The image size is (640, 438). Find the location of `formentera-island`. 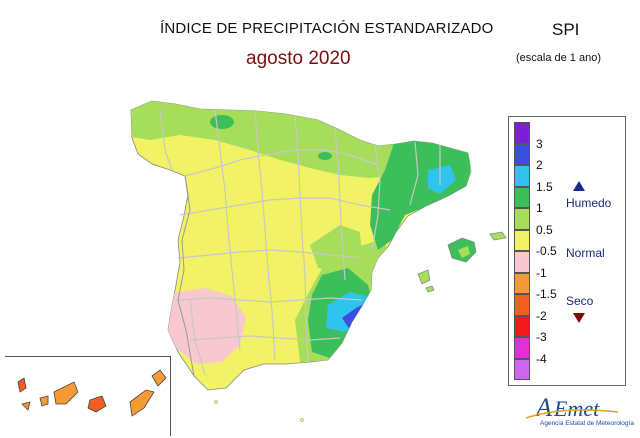

formentera-island is located at coordinates (430, 289).